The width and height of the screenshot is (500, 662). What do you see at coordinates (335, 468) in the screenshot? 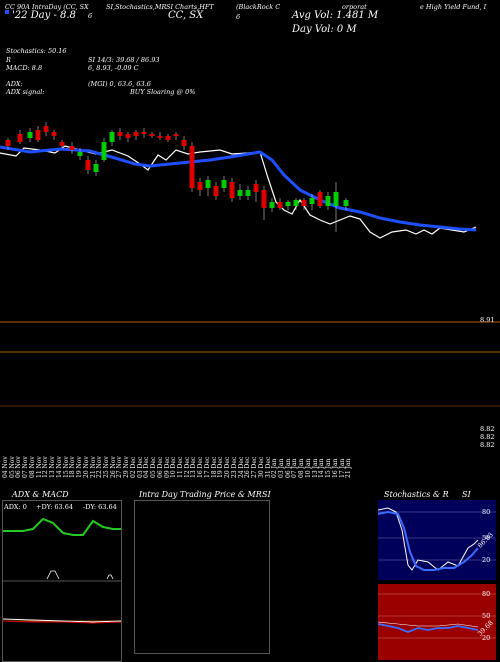
I see `date-label: 16 Jan` at bounding box center [335, 468].